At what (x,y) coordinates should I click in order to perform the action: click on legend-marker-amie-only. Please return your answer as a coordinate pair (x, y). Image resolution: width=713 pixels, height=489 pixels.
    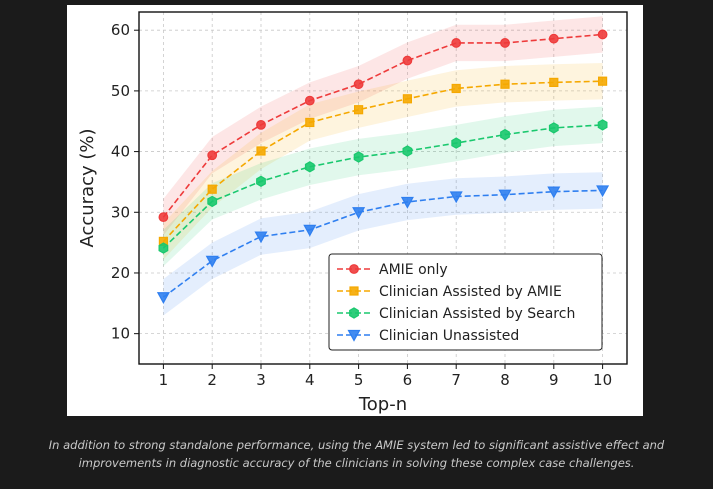
    Looking at the image, I should click on (354, 269).